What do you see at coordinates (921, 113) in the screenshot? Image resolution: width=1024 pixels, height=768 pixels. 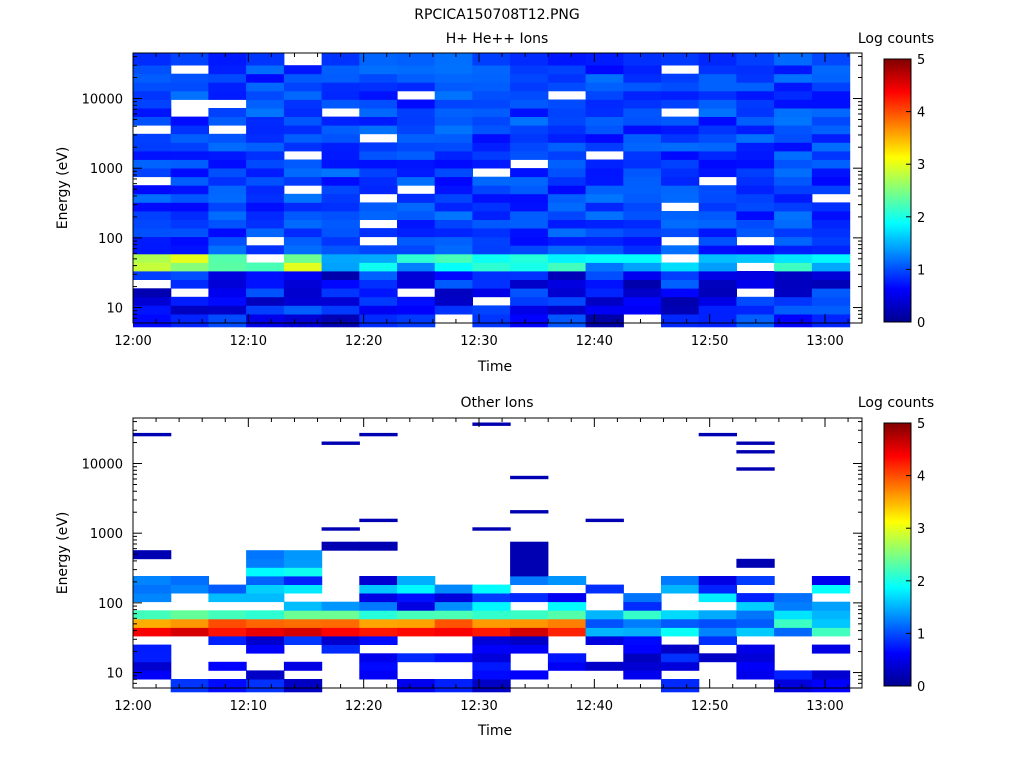 I see `colorbar-tick-label: 4` at bounding box center [921, 113].